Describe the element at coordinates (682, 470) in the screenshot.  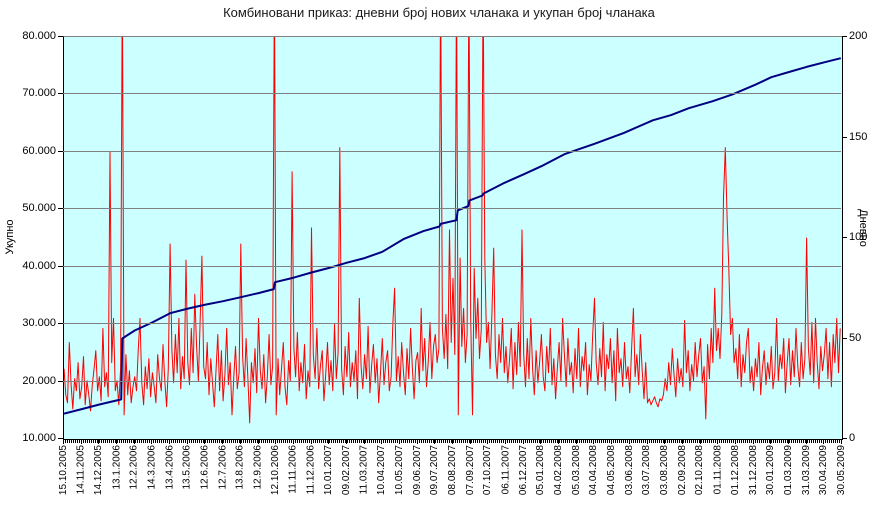
I see `x-axis-label: 02.09.2008` at that location.